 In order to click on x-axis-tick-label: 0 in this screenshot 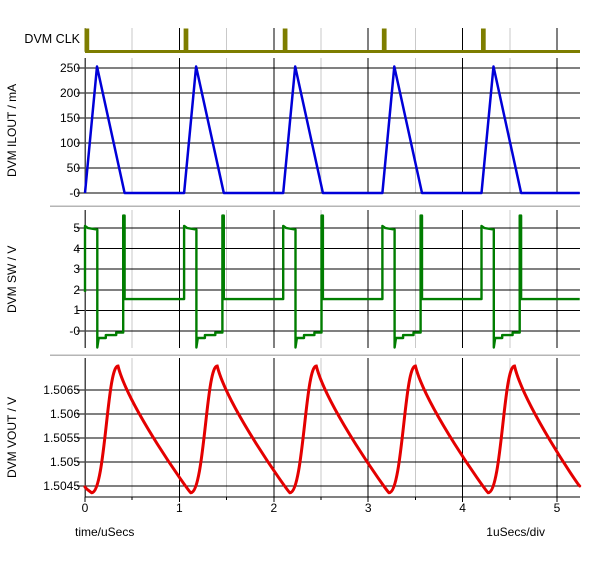, I will do `click(85, 508)`.